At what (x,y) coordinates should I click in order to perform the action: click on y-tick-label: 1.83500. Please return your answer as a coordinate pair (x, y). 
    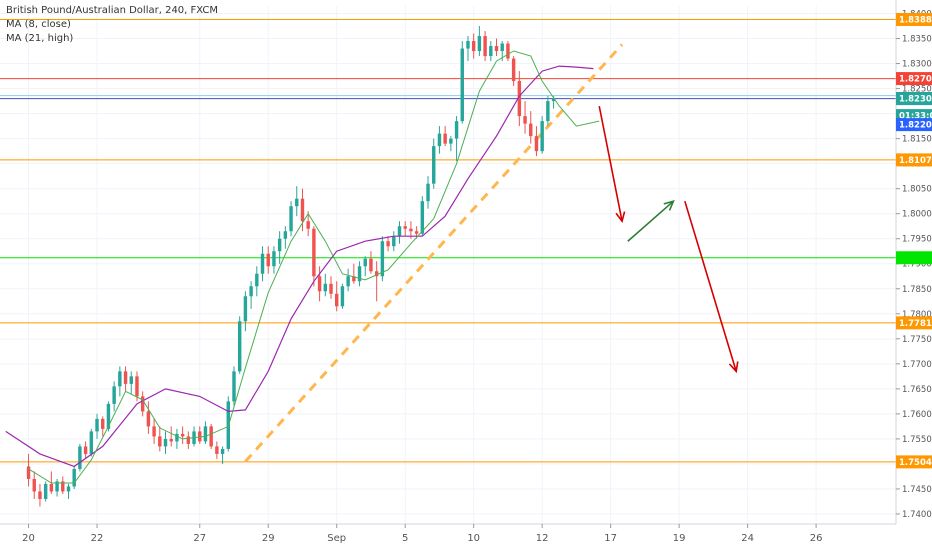
    Looking at the image, I should click on (917, 40).